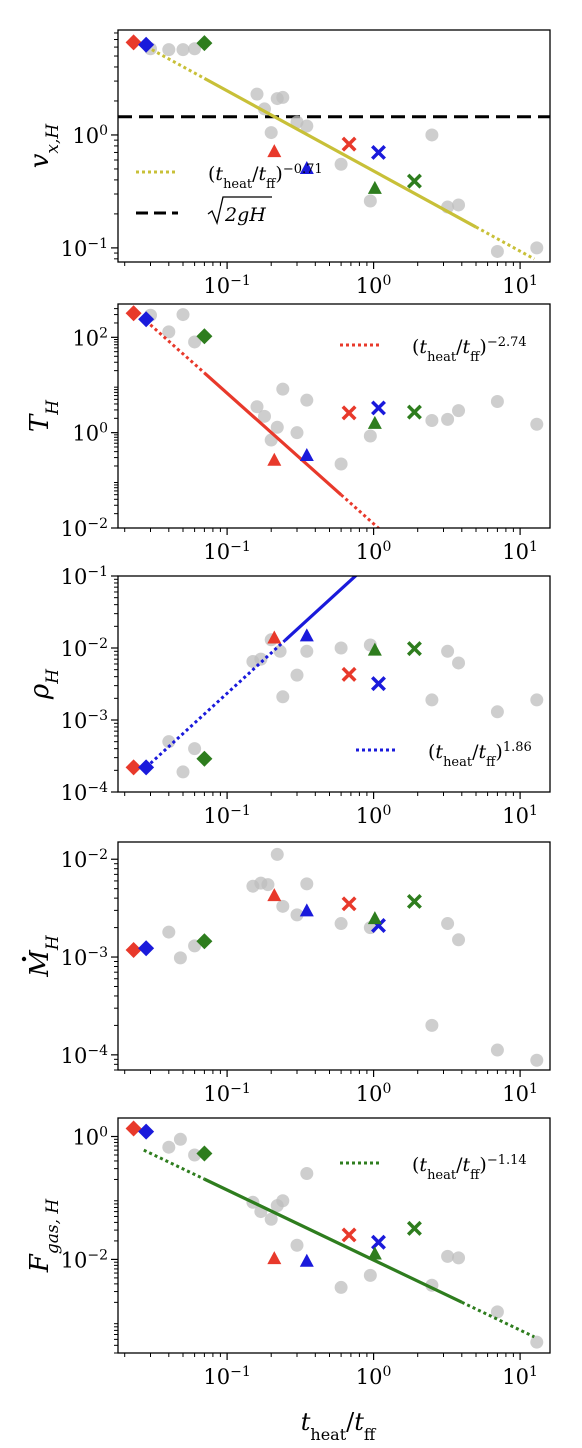 The image size is (582, 1448). What do you see at coordinates (84, 957) in the screenshot?
I see `y-tick-label: 10⁻³` at bounding box center [84, 957].